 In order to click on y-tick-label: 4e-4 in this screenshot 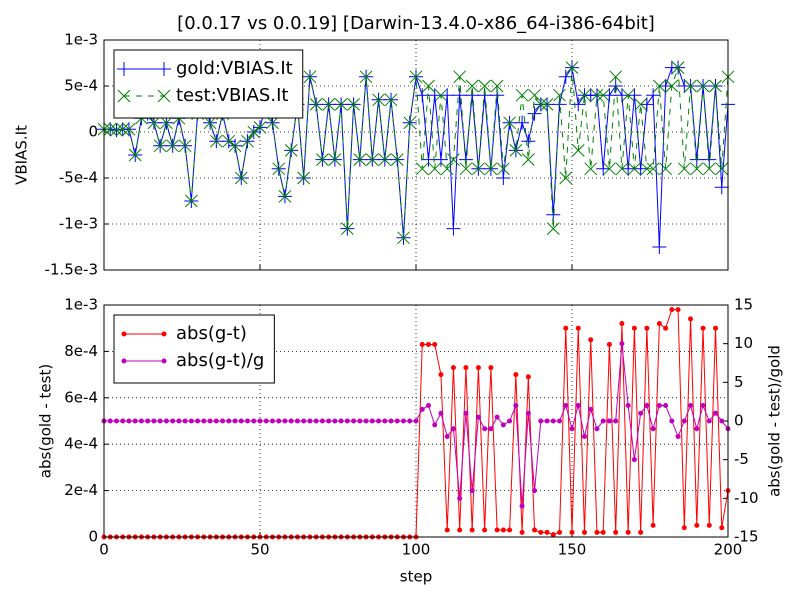, I will do `click(81, 444)`.